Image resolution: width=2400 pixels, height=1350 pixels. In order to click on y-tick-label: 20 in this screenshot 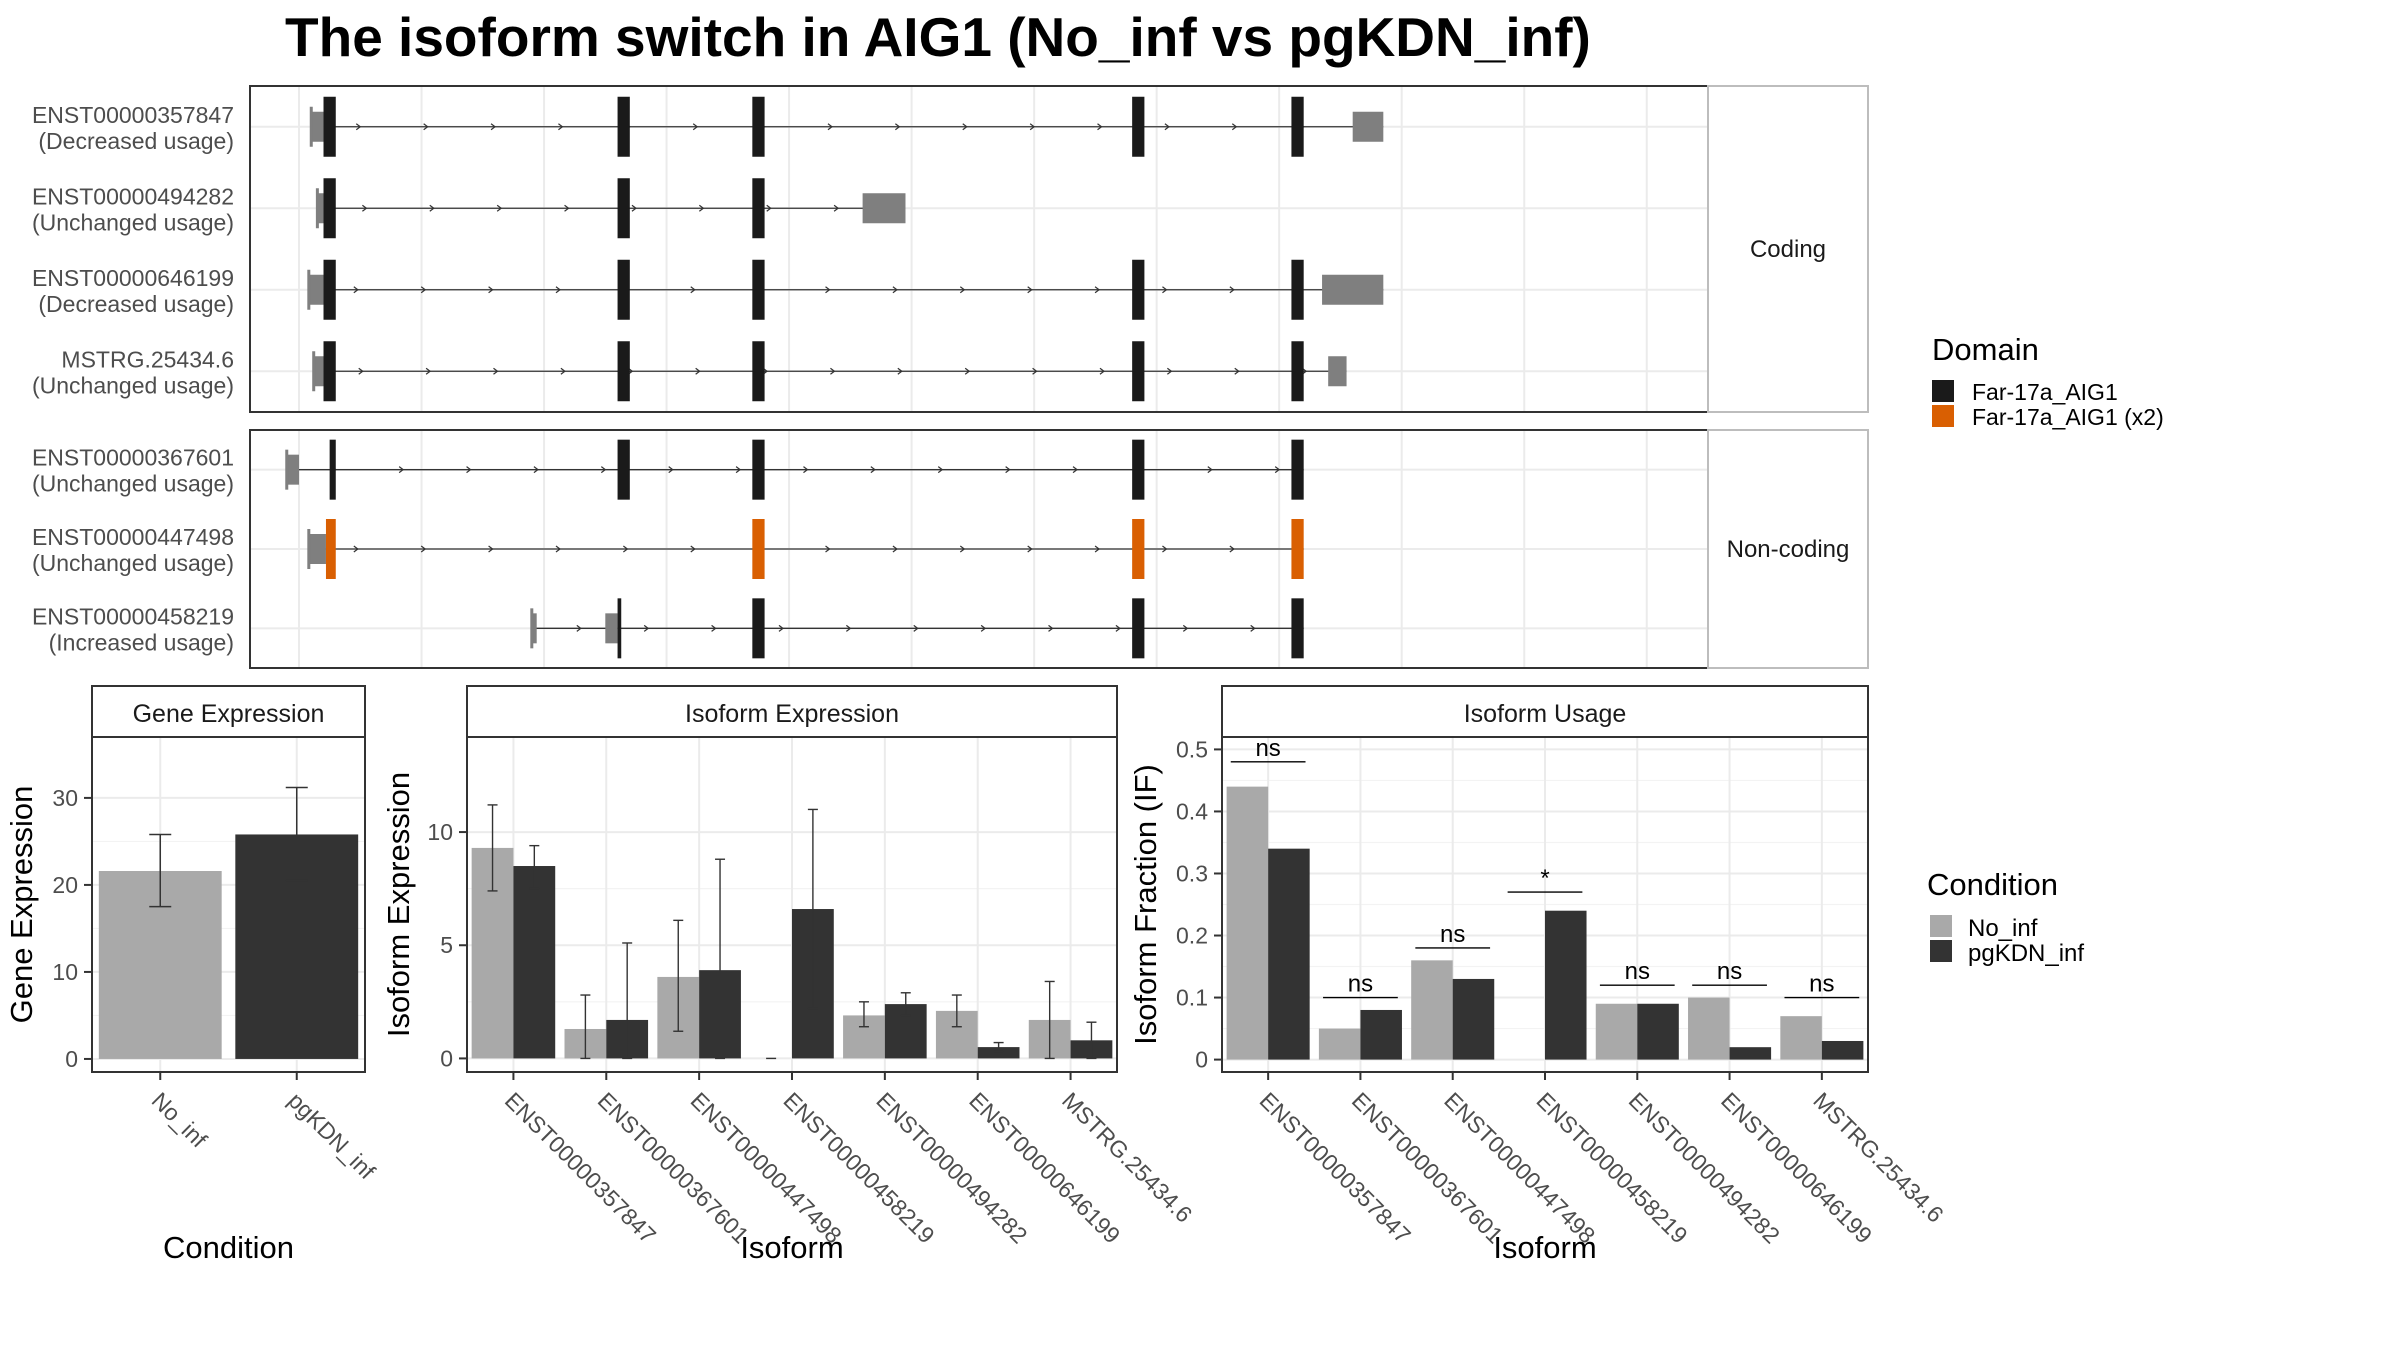, I will do `click(65, 885)`.